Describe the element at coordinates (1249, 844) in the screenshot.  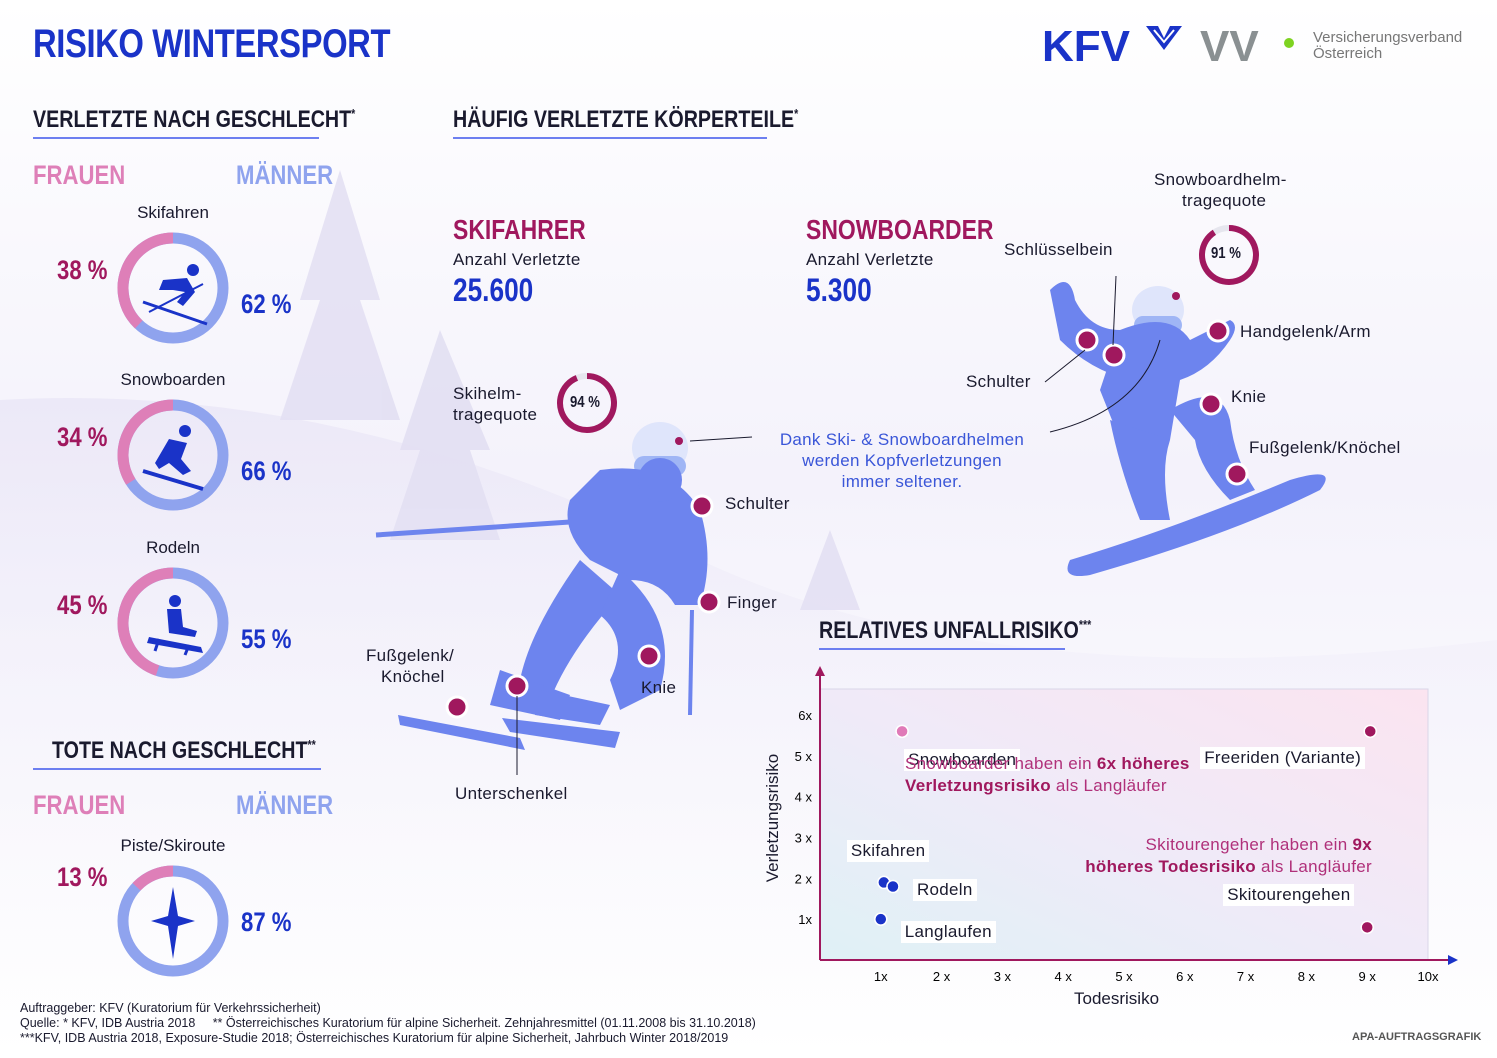
I see `tour-note-pre: Skitourengeher haben ein` at that location.